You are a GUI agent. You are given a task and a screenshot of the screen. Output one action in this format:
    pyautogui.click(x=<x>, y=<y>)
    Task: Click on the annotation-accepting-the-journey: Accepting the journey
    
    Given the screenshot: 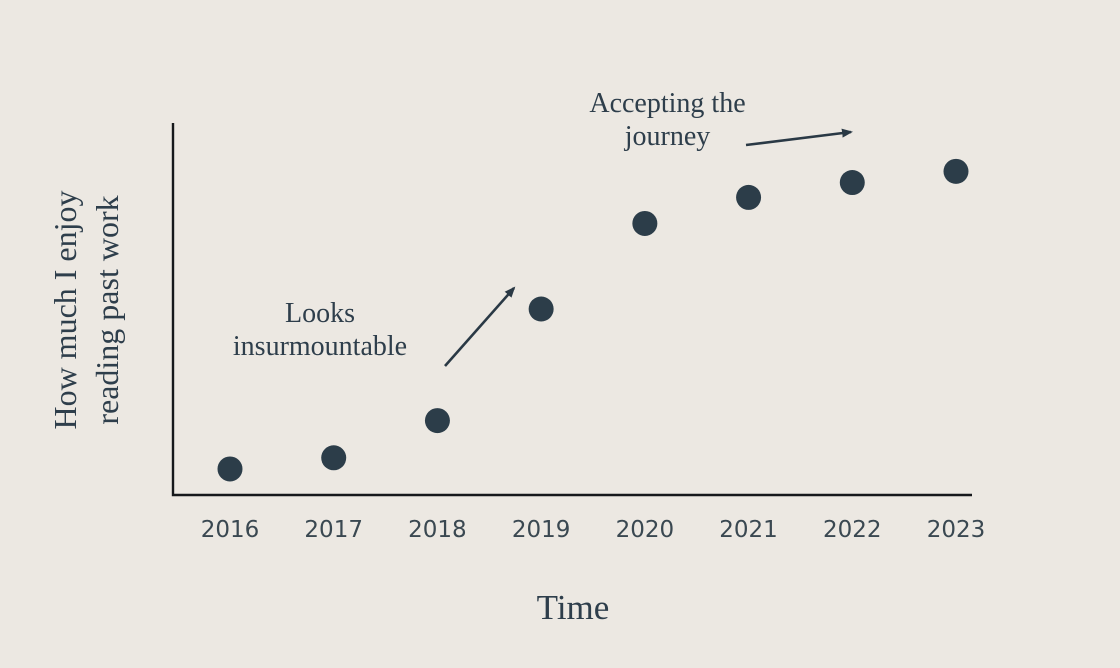 What is the action you would take?
    pyautogui.click(x=667, y=120)
    